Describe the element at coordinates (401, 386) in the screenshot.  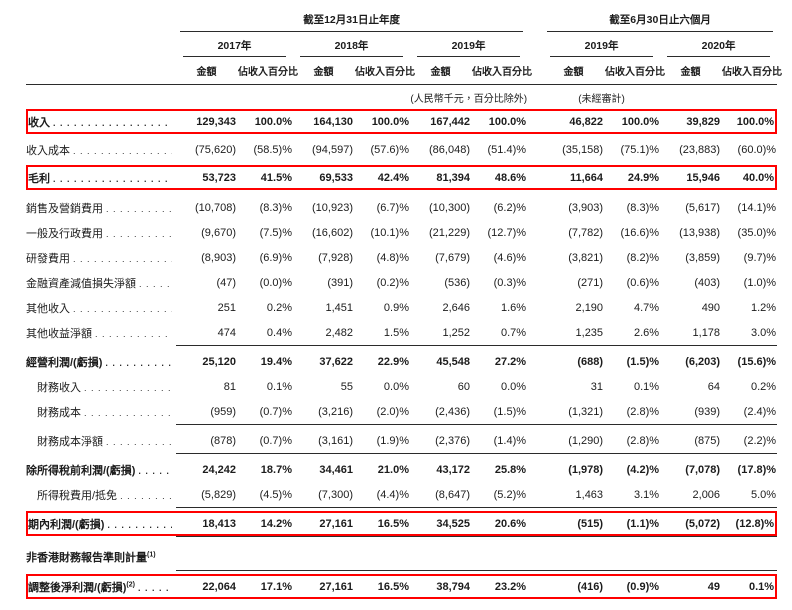
I see `table-row: 財務收入 81 0.1% 55 0.0% 60 0.0% 31 0.1% 64 0.2%` at that location.